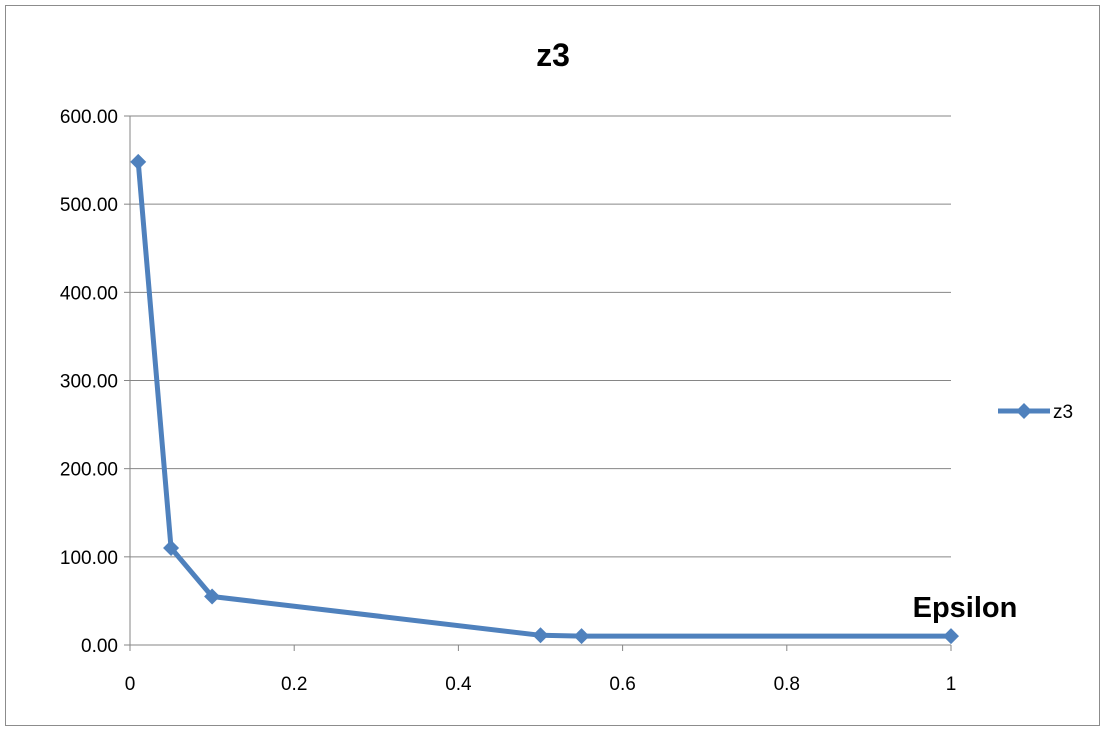 The image size is (1106, 732). Describe the element at coordinates (458, 684) in the screenshot. I see `x-tick-label: 0.4` at that location.